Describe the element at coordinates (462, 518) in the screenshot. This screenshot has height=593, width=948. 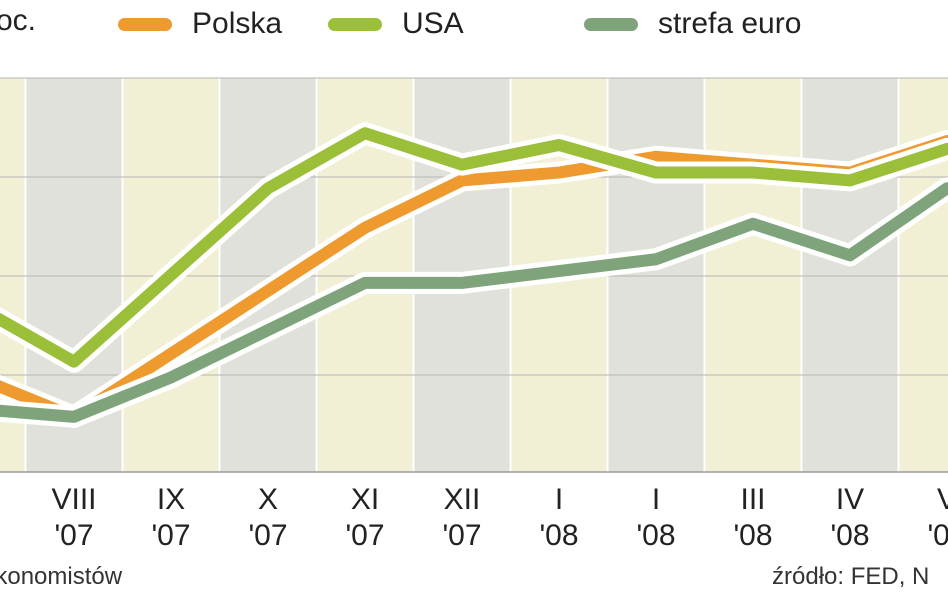
I see `x-tick-label: XII '07` at that location.